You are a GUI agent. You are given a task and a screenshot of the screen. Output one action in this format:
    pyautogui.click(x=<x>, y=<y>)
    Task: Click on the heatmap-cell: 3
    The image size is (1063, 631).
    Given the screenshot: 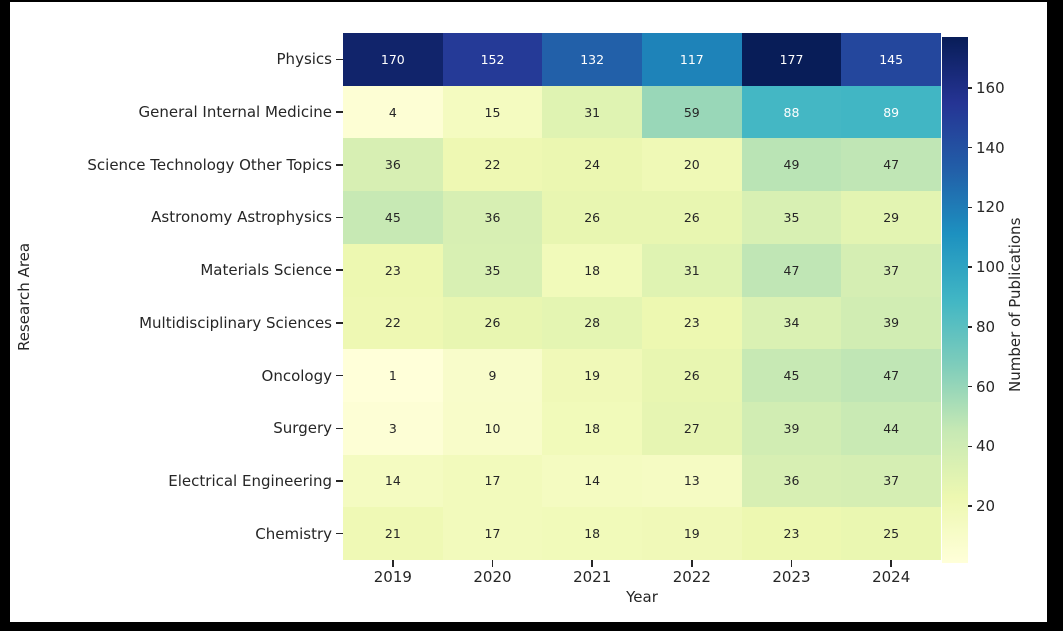 What is the action you would take?
    pyautogui.click(x=393, y=428)
    